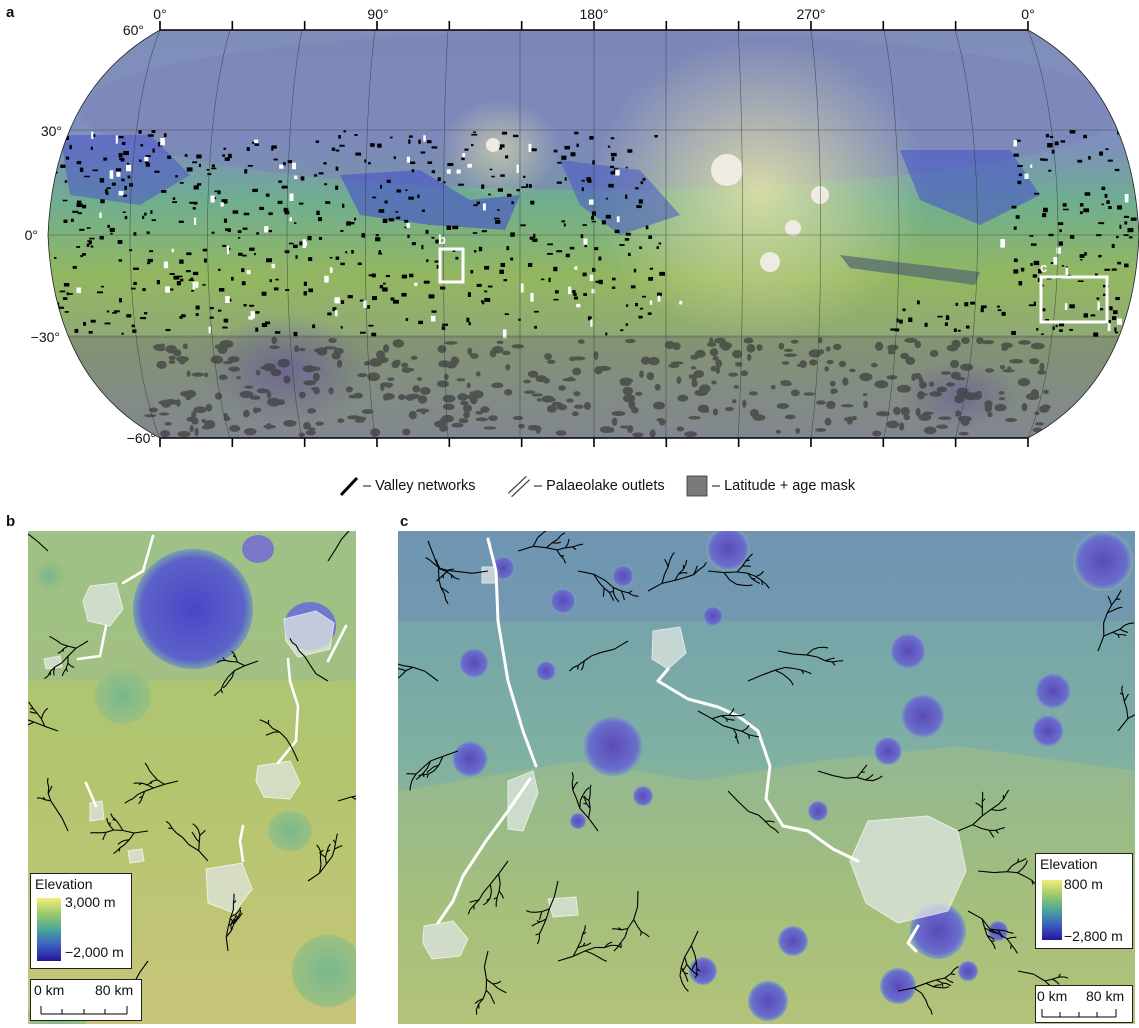  What do you see at coordinates (1093, 936) in the screenshot?
I see `elevation-min-label: −2,800 m` at bounding box center [1093, 936].